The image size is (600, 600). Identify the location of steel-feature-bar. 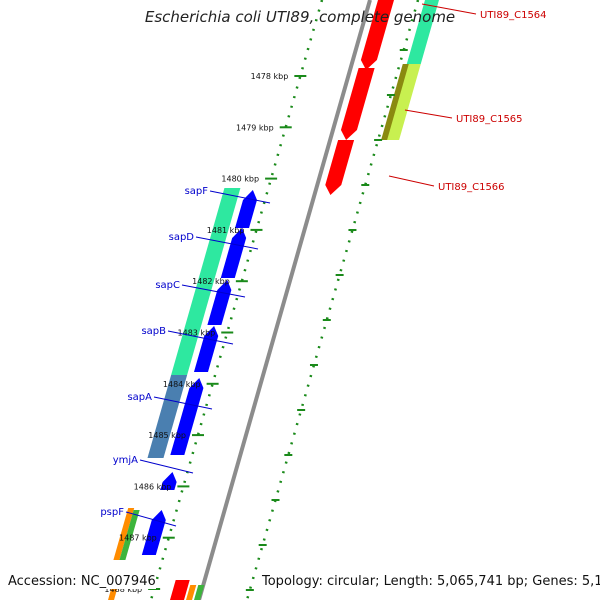
(167, 416).